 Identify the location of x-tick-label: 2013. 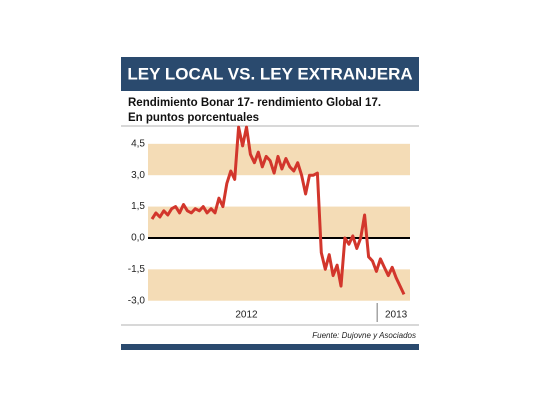
(396, 315).